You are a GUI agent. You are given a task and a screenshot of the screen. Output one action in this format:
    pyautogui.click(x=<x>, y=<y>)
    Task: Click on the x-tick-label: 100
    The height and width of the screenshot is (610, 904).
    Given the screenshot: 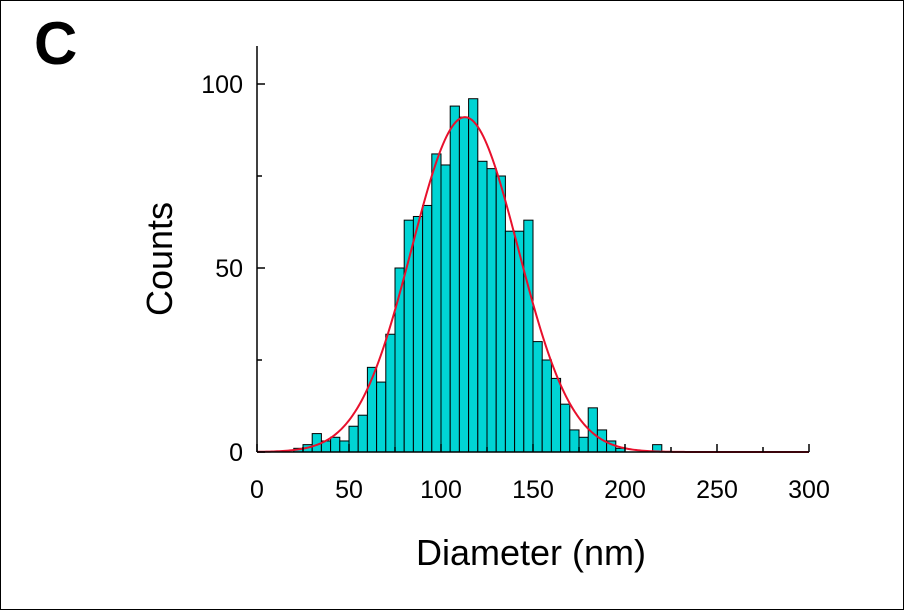 What is the action you would take?
    pyautogui.click(x=441, y=490)
    